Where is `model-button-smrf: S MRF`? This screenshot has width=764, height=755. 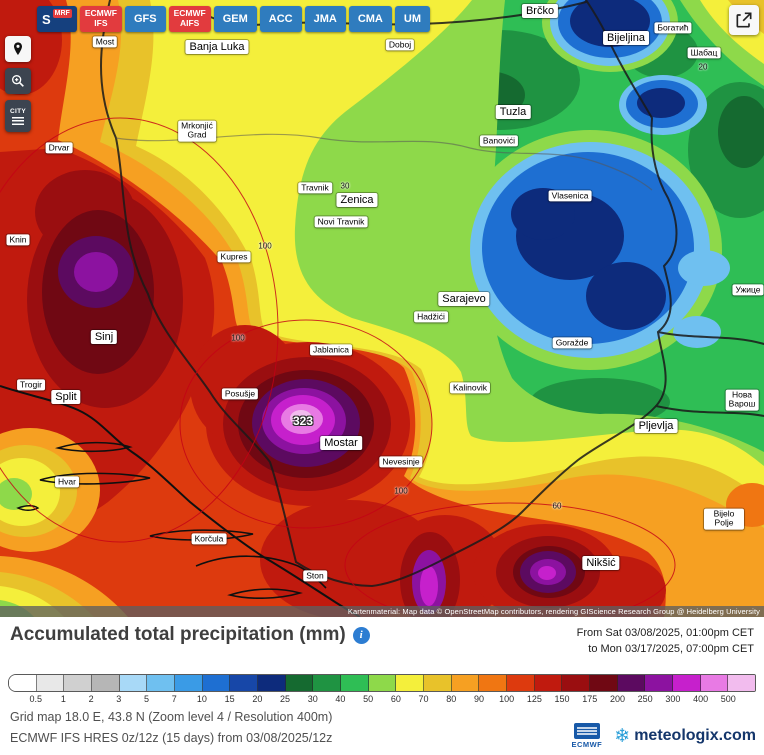 model-button-smrf: S MRF is located at coordinates (57, 19).